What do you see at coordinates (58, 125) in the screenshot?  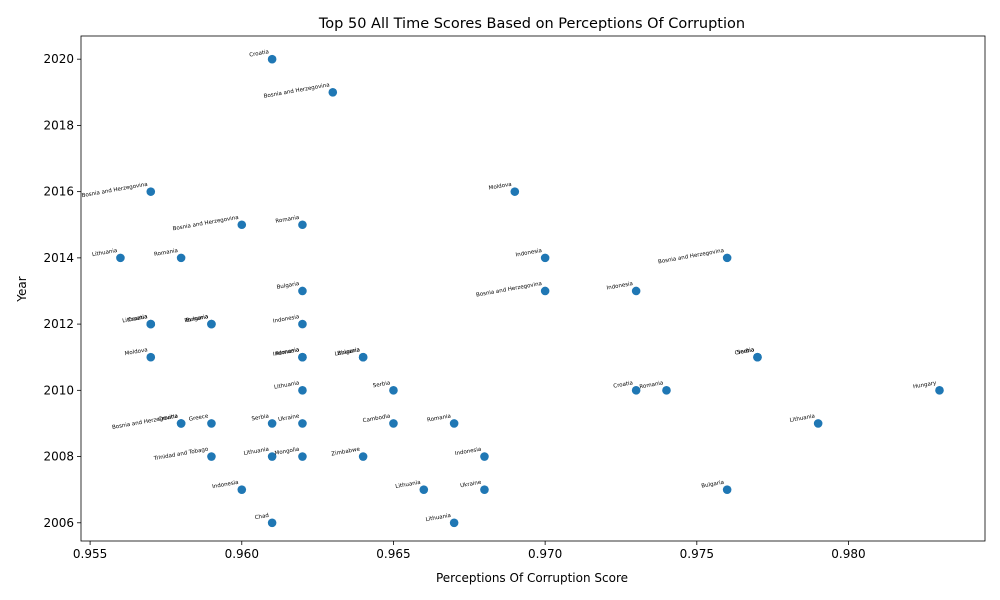 I see `y-tick-label: 2018` at bounding box center [58, 125].